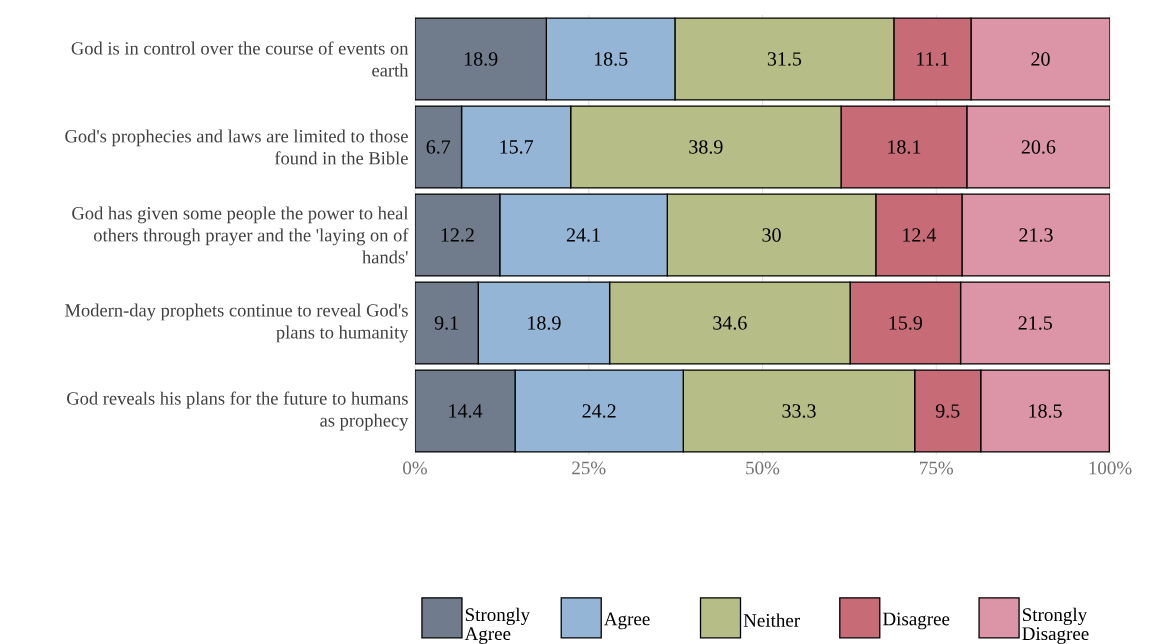 Image resolution: width=1156 pixels, height=644 pixels. I want to click on data-label: 6.7, so click(438, 147).